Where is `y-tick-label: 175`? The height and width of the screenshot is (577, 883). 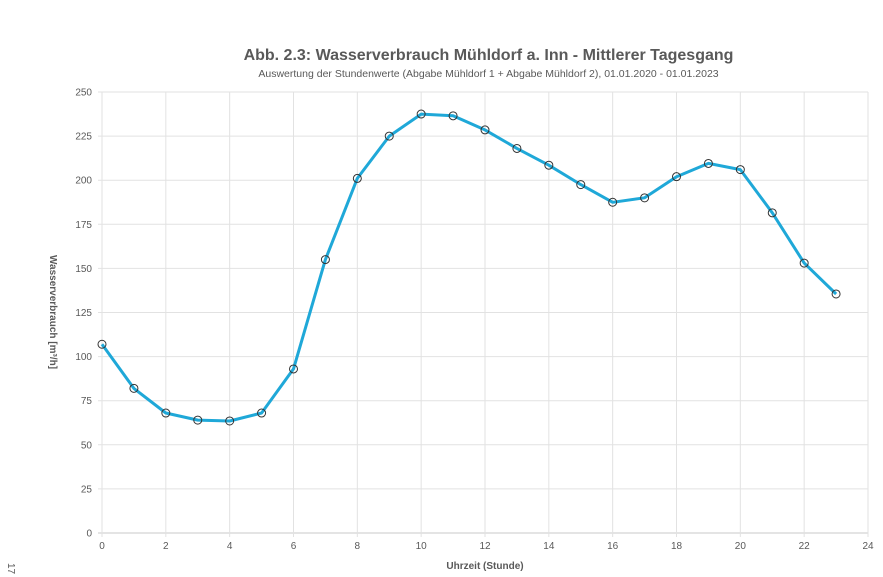 y-tick-label: 175 is located at coordinates (83, 225).